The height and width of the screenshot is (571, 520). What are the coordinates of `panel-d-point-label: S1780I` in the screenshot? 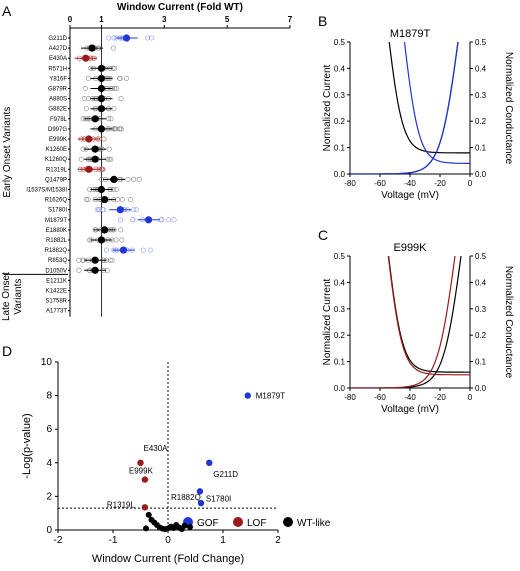 It's located at (218, 498).